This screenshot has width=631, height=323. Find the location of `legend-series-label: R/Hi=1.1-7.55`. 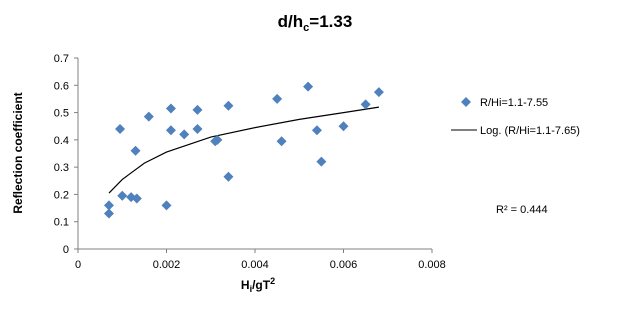

legend-series-label: R/Hi=1.1-7.55 is located at coordinates (514, 103).